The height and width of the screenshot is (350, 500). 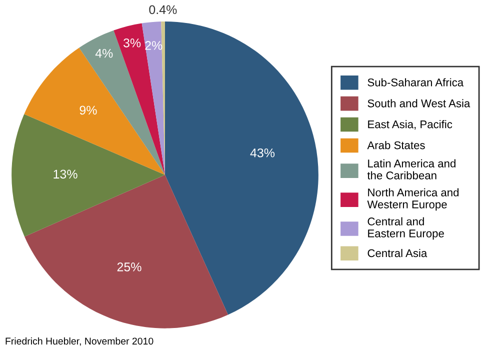 I want to click on text: Friedrich Huebler, November 2010, so click(x=80, y=341).